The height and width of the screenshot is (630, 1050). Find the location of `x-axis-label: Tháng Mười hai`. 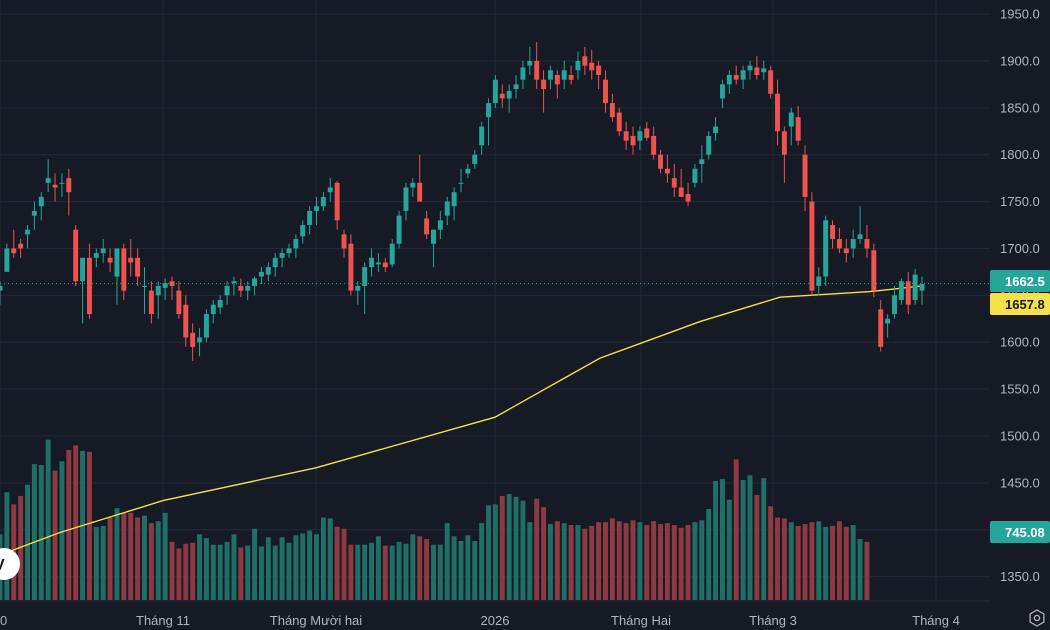

x-axis-label: Tháng Mười hai is located at coordinates (316, 620).